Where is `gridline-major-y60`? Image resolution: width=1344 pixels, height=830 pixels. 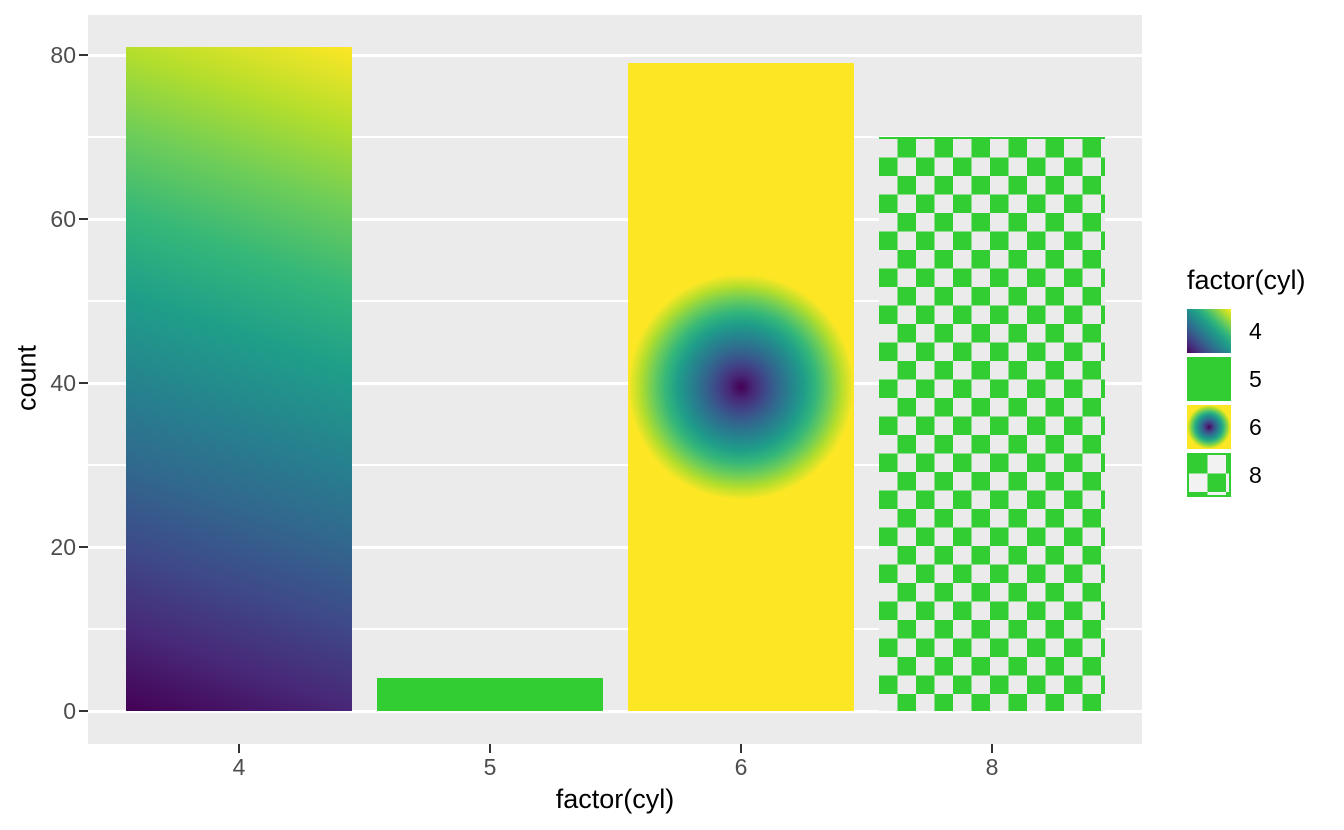
gridline-major-y60 is located at coordinates (615, 219).